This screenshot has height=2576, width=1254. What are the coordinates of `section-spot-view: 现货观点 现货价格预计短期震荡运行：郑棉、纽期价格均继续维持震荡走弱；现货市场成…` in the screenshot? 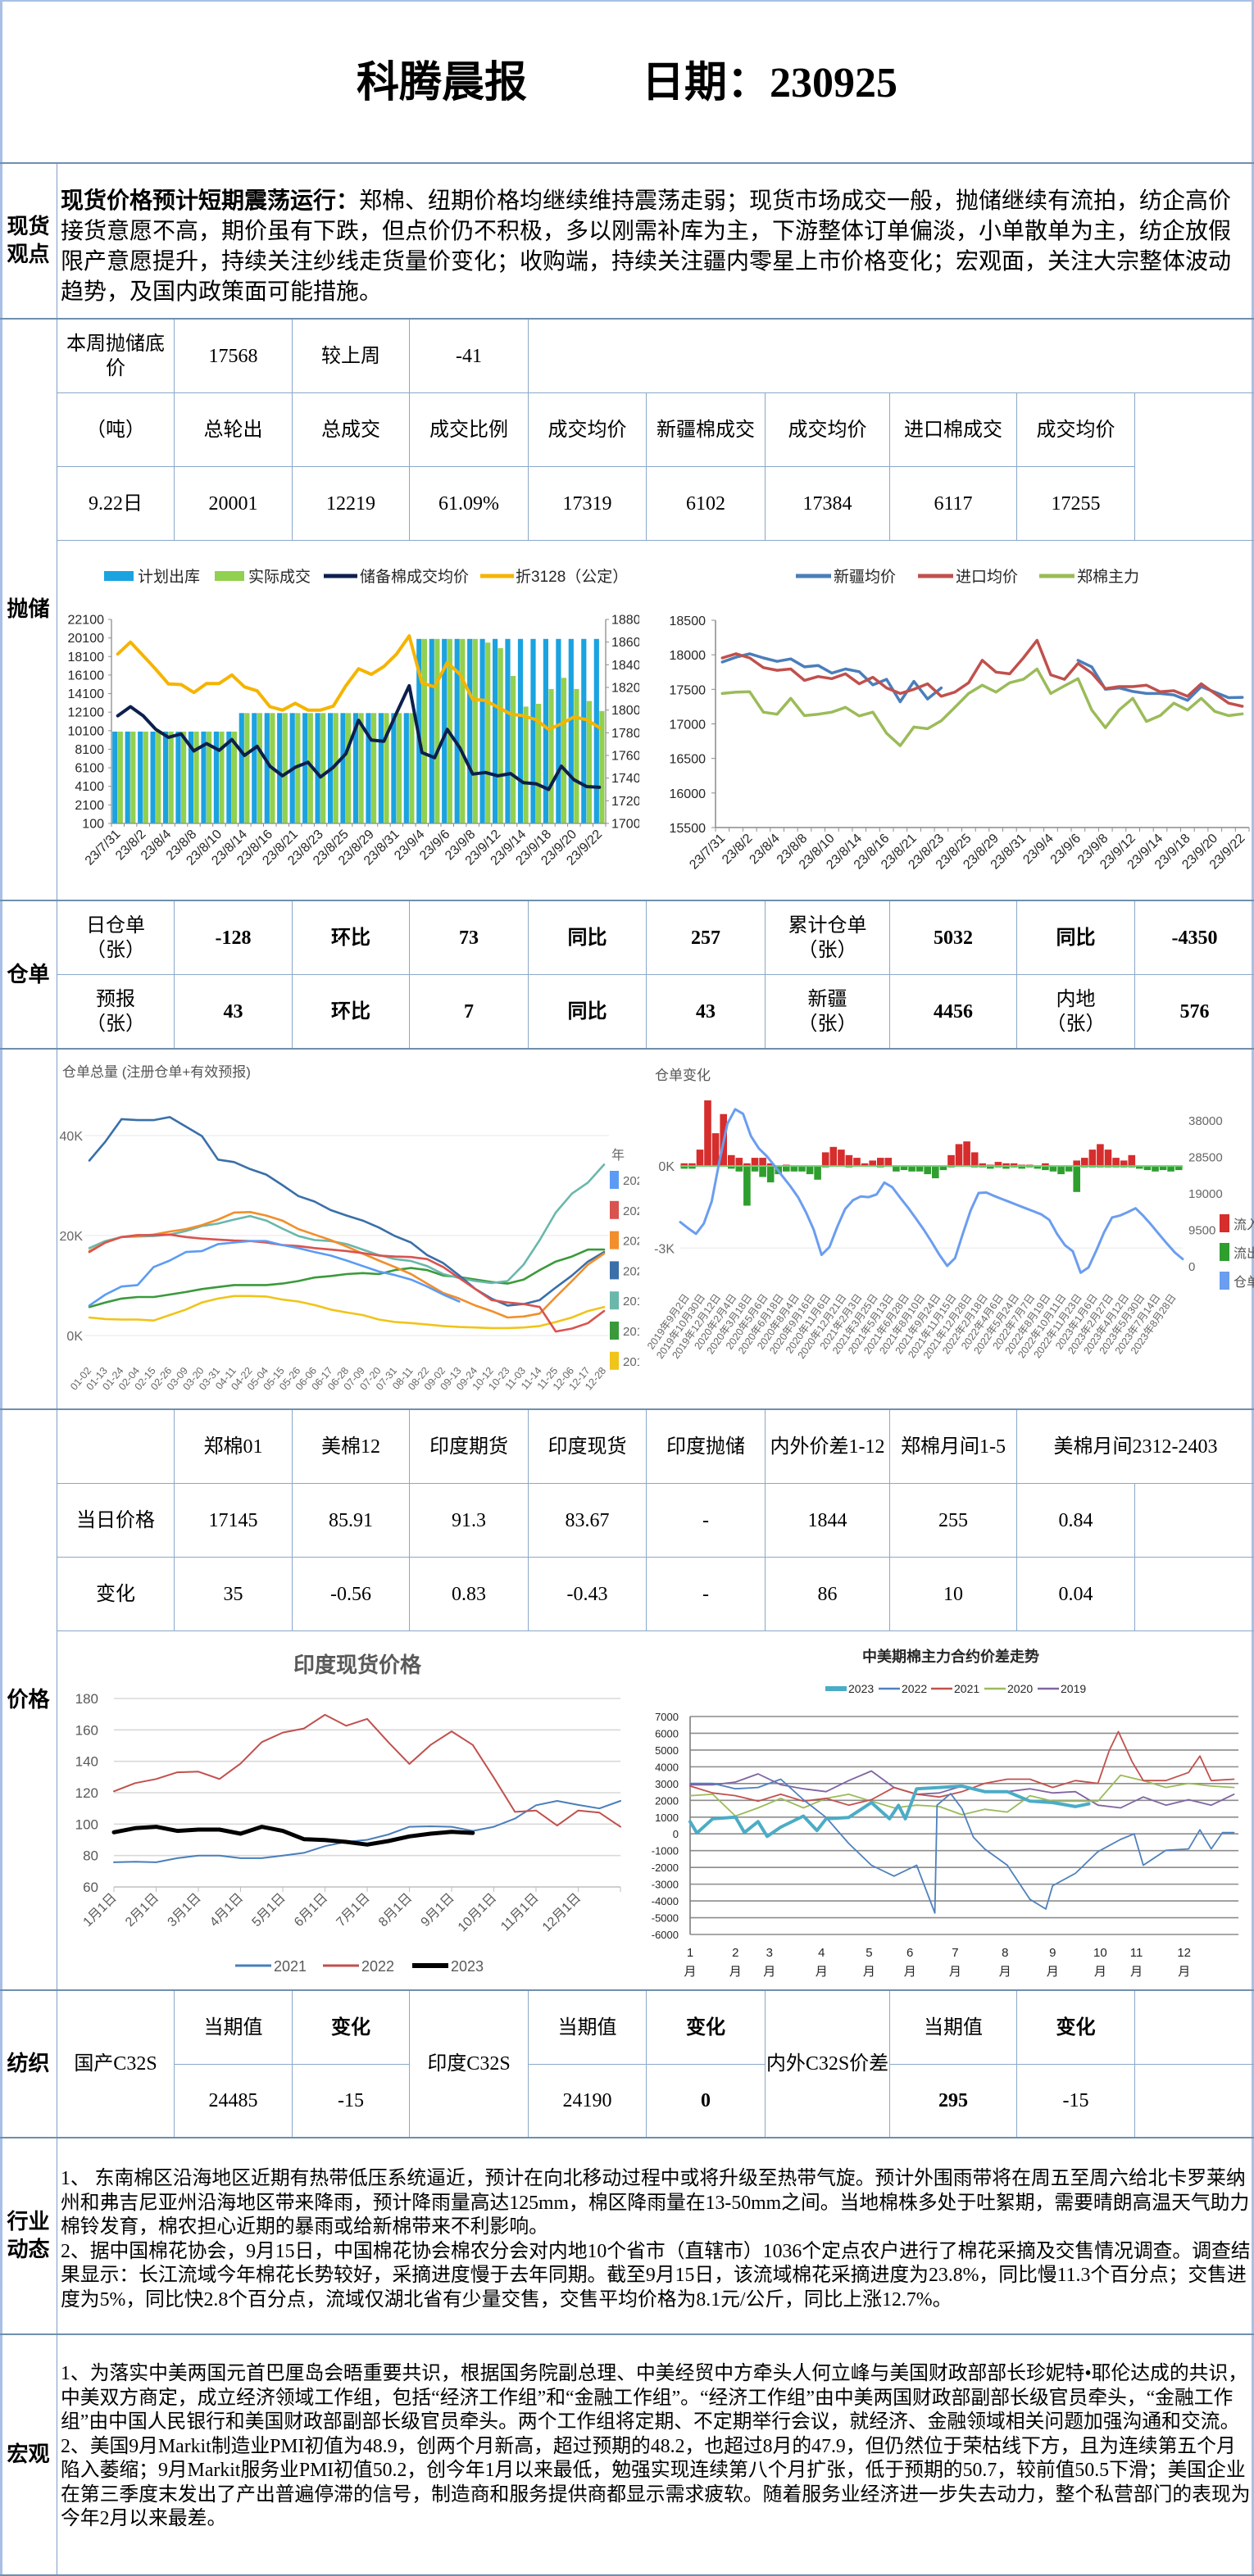 It's located at (627, 242).